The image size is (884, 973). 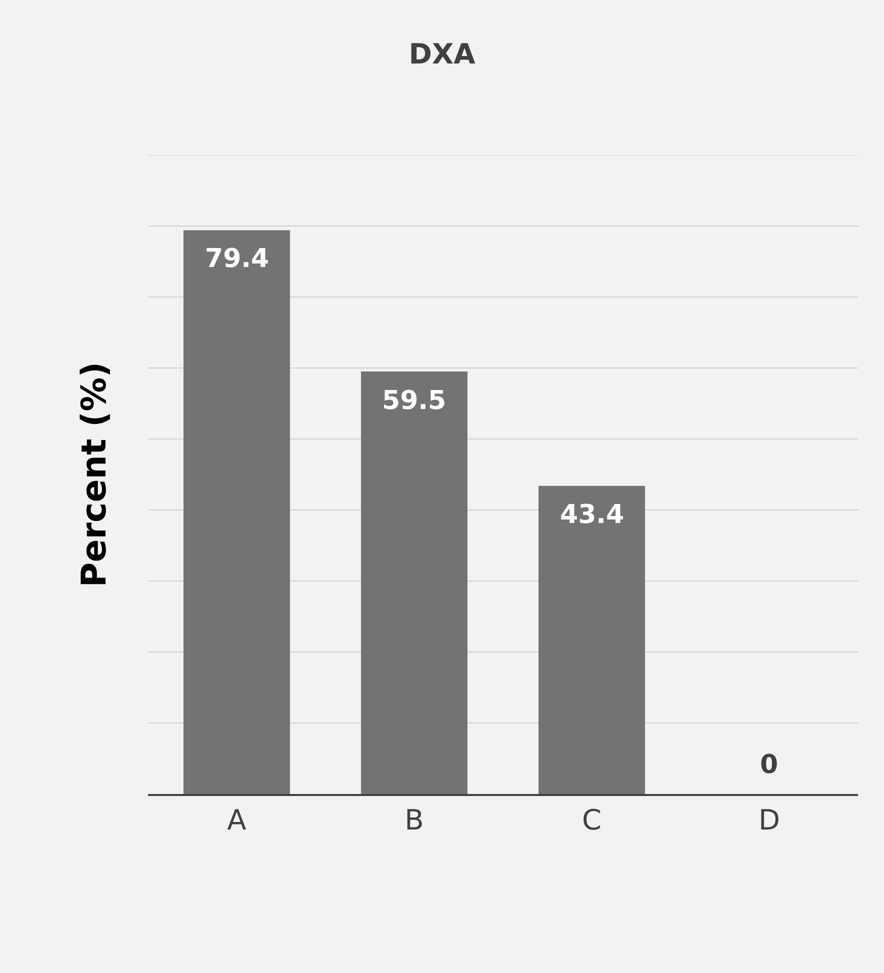 What do you see at coordinates (769, 765) in the screenshot?
I see `data-label: 0` at bounding box center [769, 765].